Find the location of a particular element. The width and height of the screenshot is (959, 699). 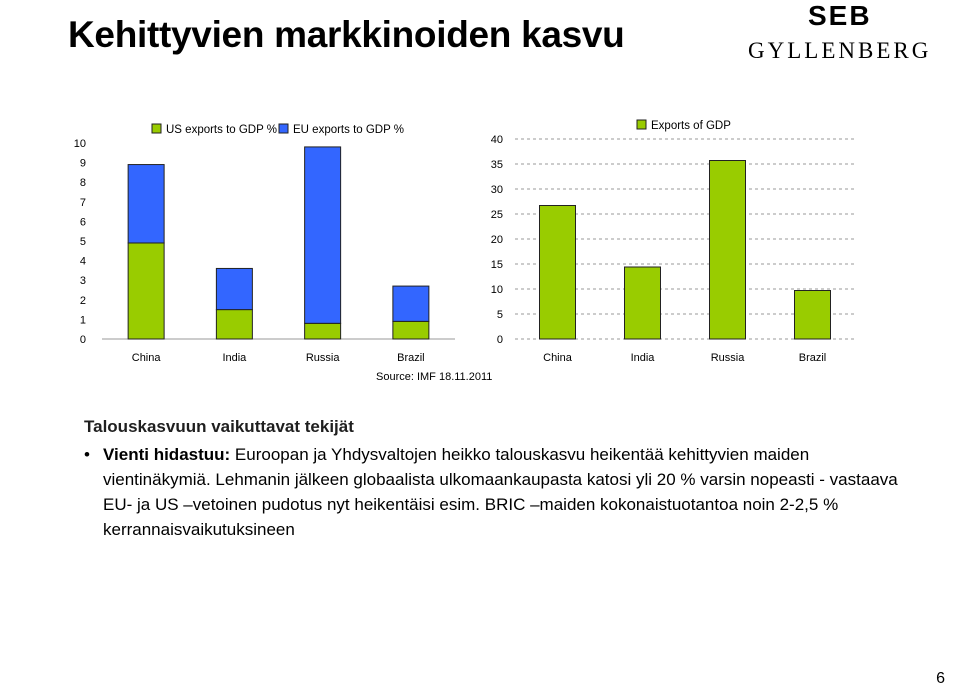

bullet-lead: Vienti hidastuu: is located at coordinates (167, 454).